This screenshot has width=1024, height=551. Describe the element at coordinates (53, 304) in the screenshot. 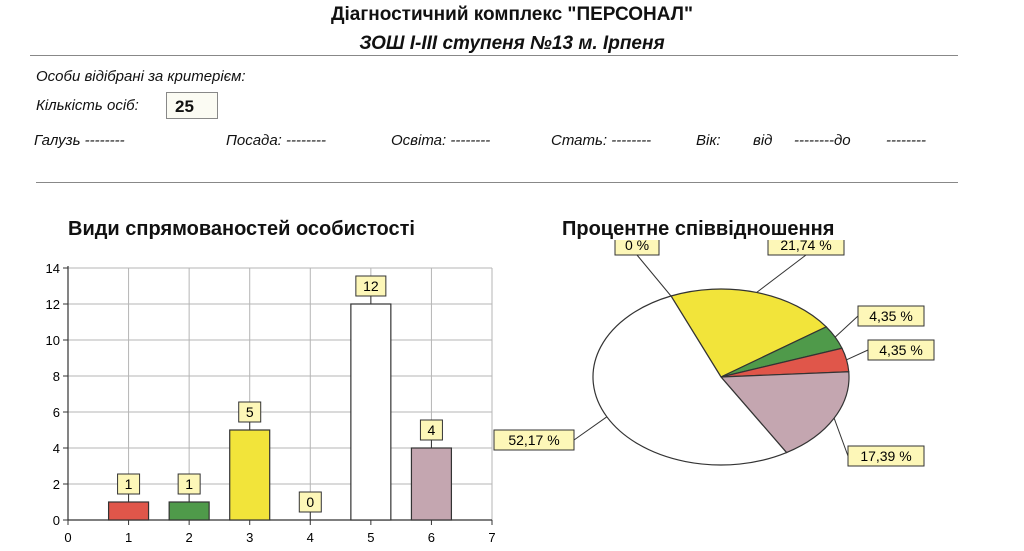

I see `y-tick-label: 12` at that location.